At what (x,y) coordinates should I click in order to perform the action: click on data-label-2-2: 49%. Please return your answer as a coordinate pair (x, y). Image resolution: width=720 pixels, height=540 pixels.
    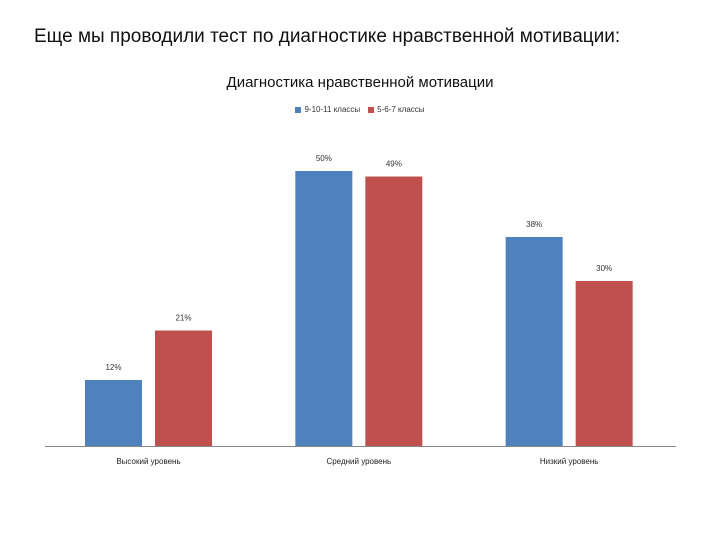
    Looking at the image, I should click on (394, 164).